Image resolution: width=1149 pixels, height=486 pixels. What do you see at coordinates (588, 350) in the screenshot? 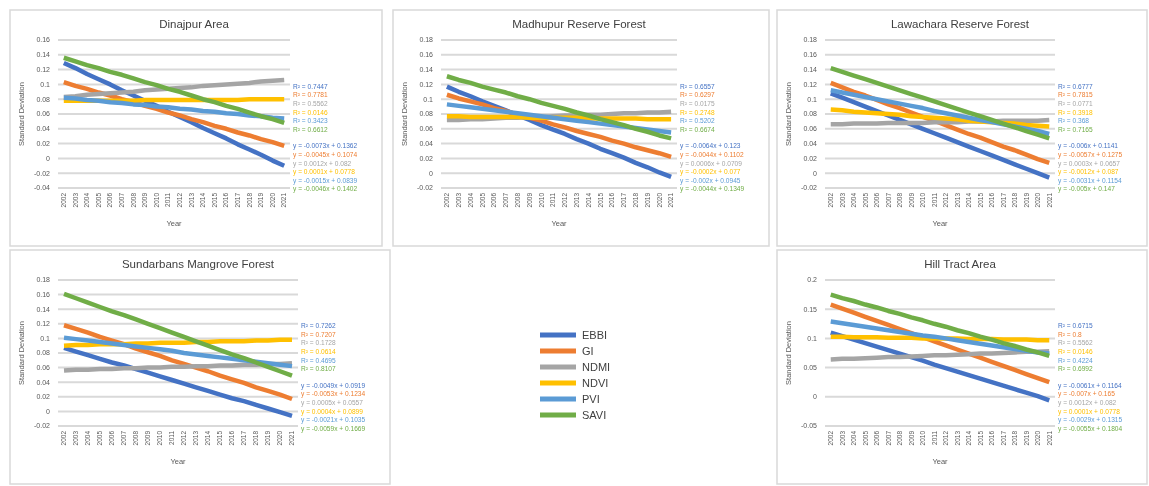
I see `legend-label: GI` at bounding box center [588, 350].